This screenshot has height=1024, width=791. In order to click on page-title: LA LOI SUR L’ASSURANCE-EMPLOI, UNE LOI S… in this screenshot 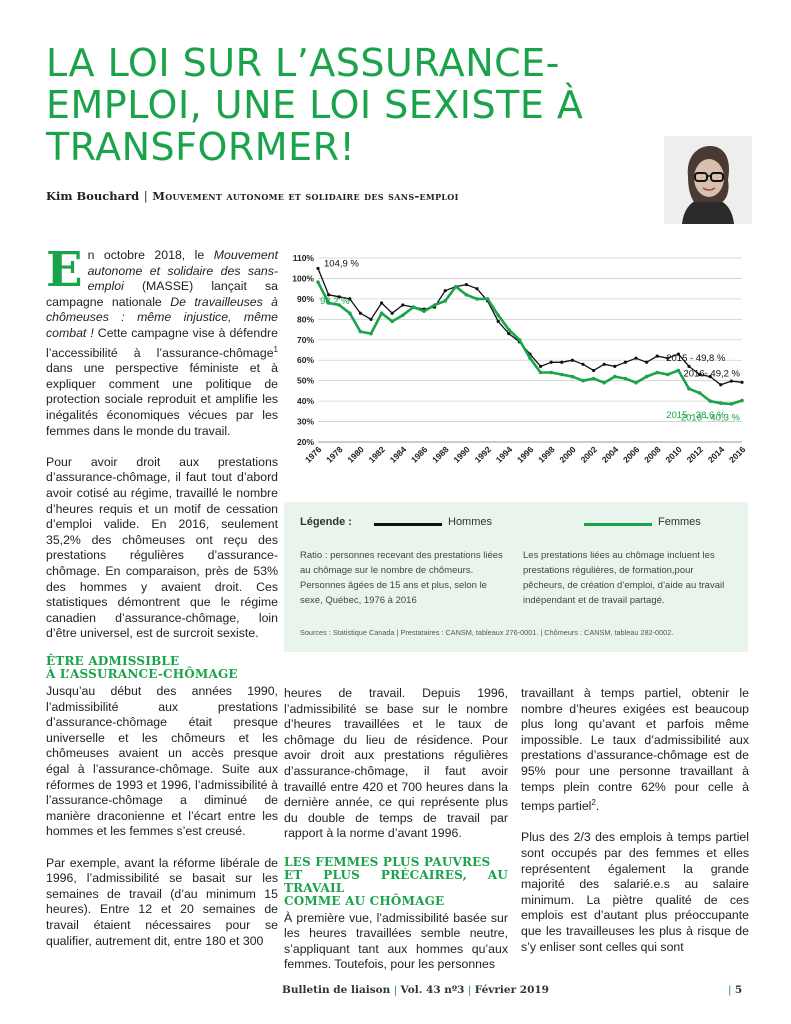, I will do `click(315, 105)`.